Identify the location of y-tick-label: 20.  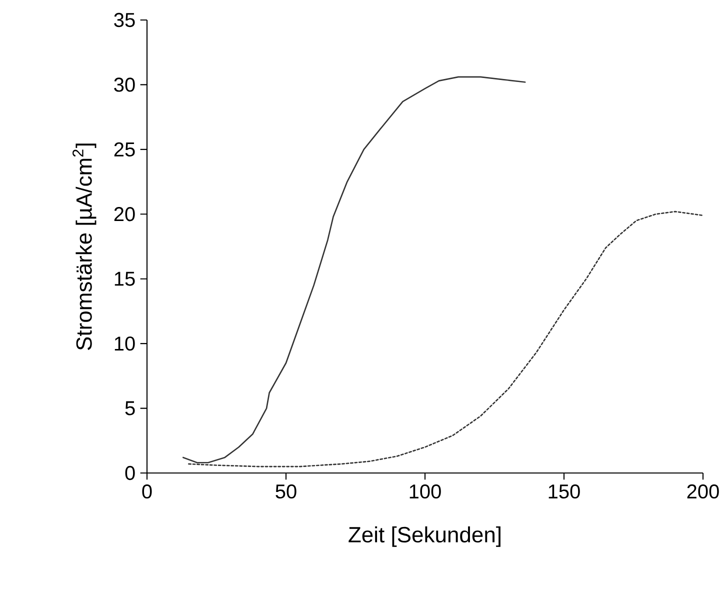
(124, 214).